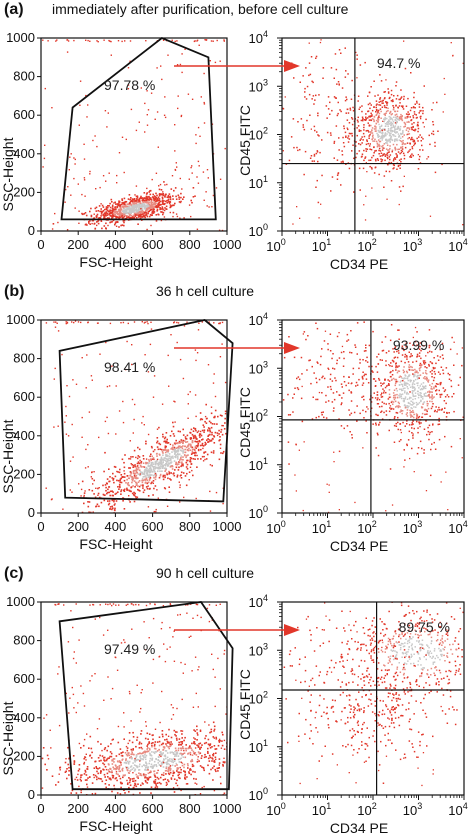 The height and width of the screenshot is (840, 474). I want to click on x-tick-label: 200, so click(78, 526).